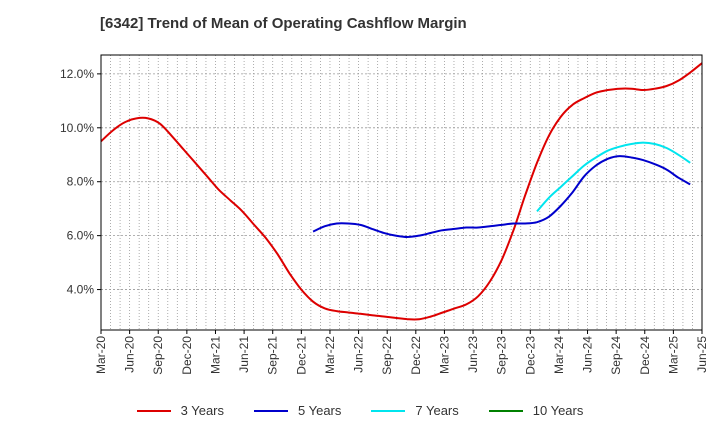  What do you see at coordinates (616, 355) in the screenshot?
I see `x-tick-label: Sep-24` at bounding box center [616, 355].